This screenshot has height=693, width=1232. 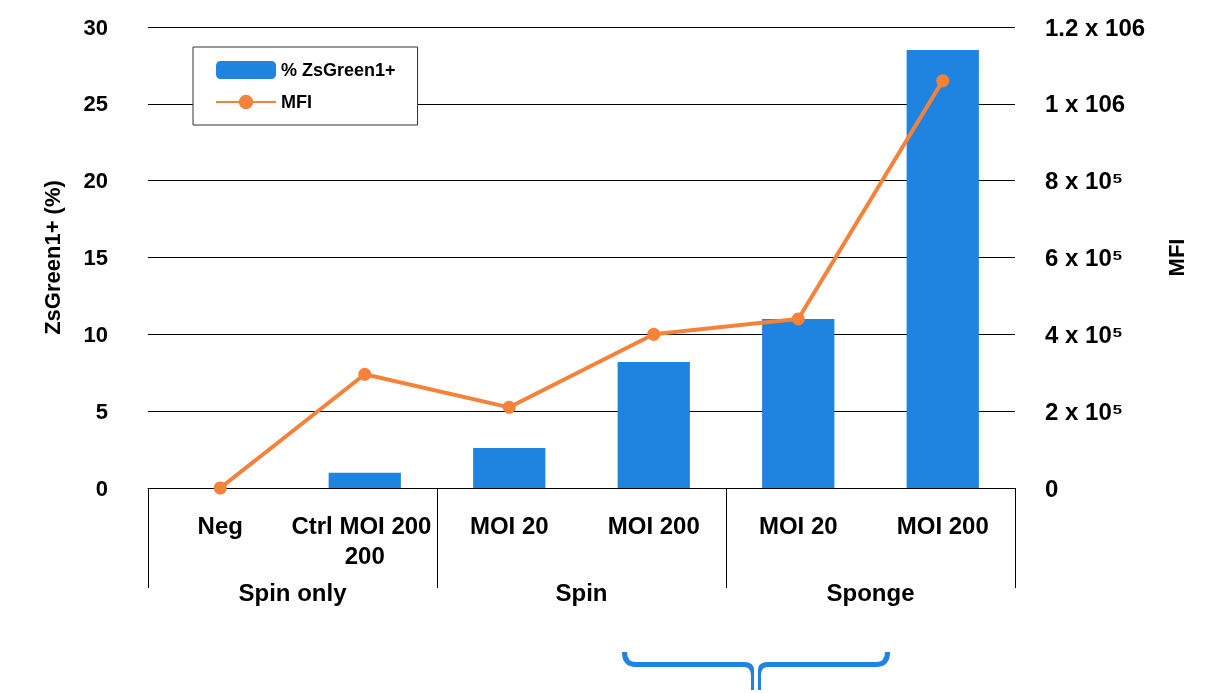 What do you see at coordinates (101, 411) in the screenshot?
I see `y-tick-label: 5` at bounding box center [101, 411].